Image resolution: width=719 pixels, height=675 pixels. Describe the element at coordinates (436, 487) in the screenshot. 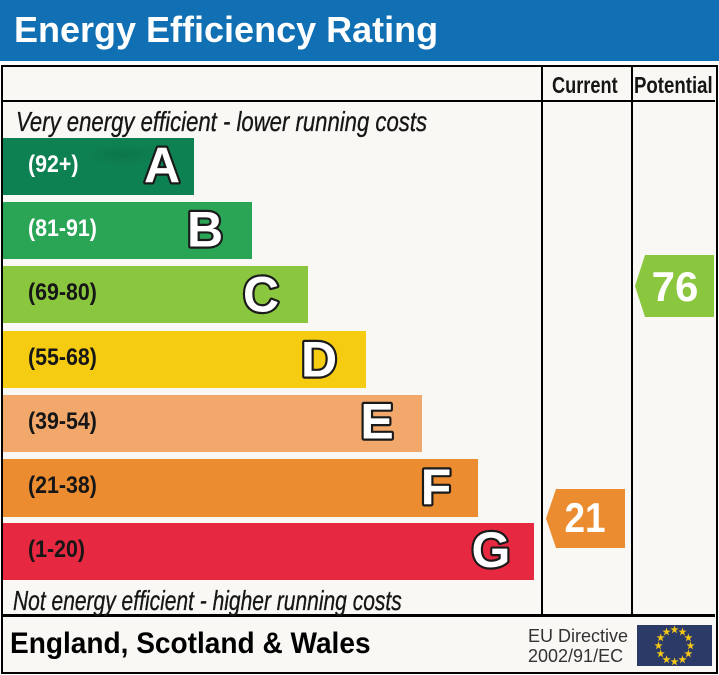

I see `svg-text: F` at that location.